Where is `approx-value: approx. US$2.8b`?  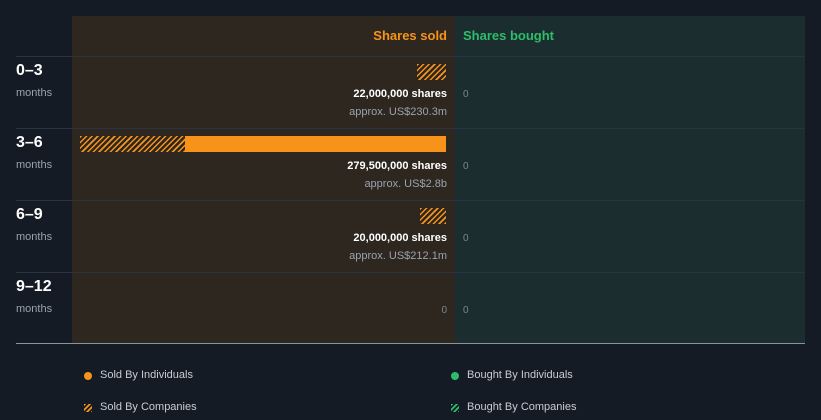 approx-value: approx. US$2.8b is located at coordinates (405, 184).